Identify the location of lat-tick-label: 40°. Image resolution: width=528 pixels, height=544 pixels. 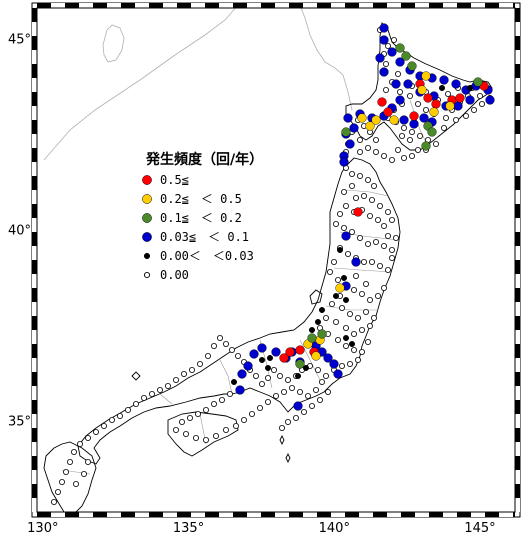
(19, 230).